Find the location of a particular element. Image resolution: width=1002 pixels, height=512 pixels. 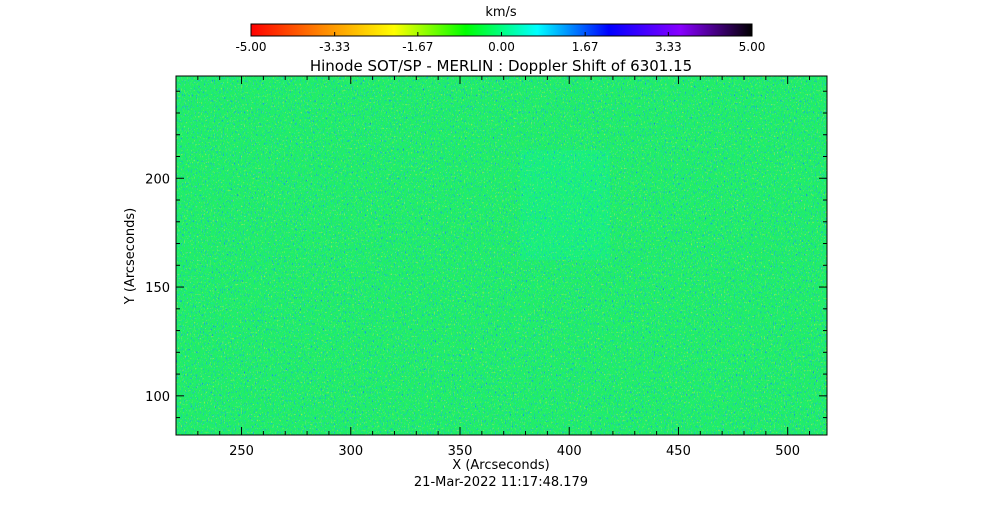

colorbar-ticks: -5.00 -3.33 -1.67 0.00 1.67 3.33 5.00 is located at coordinates (500, 43).